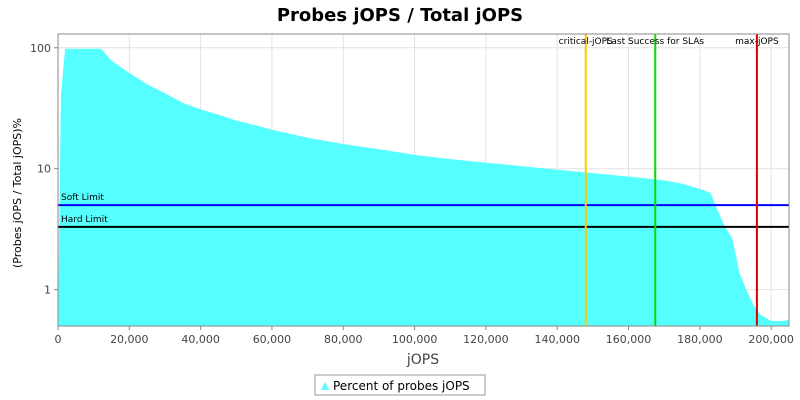 This screenshot has height=400, width=800. Describe the element at coordinates (586, 42) in the screenshot. I see `marker-label: critical-jOPS` at that location.